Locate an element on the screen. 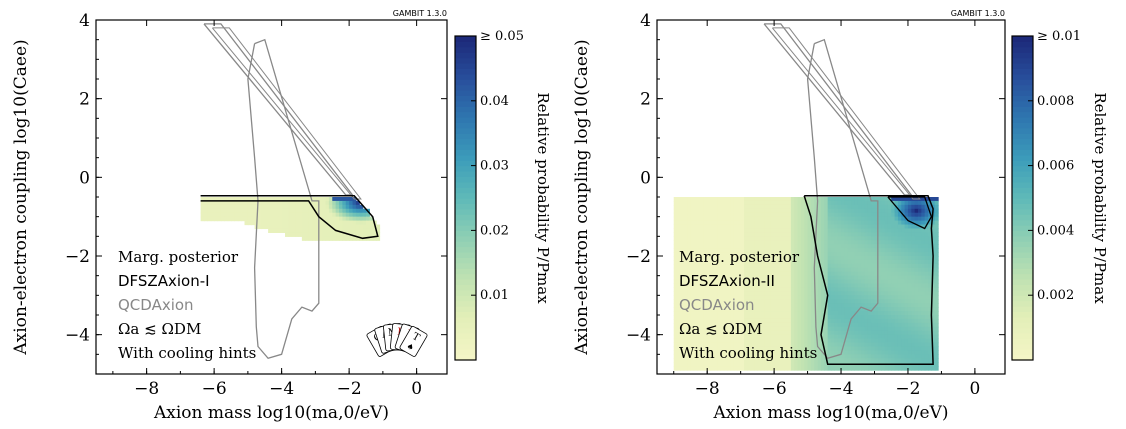 This screenshot has height=429, width=1126. y-axis-label: Axion-electron coupling log10(Caee) is located at coordinates (582, 197).